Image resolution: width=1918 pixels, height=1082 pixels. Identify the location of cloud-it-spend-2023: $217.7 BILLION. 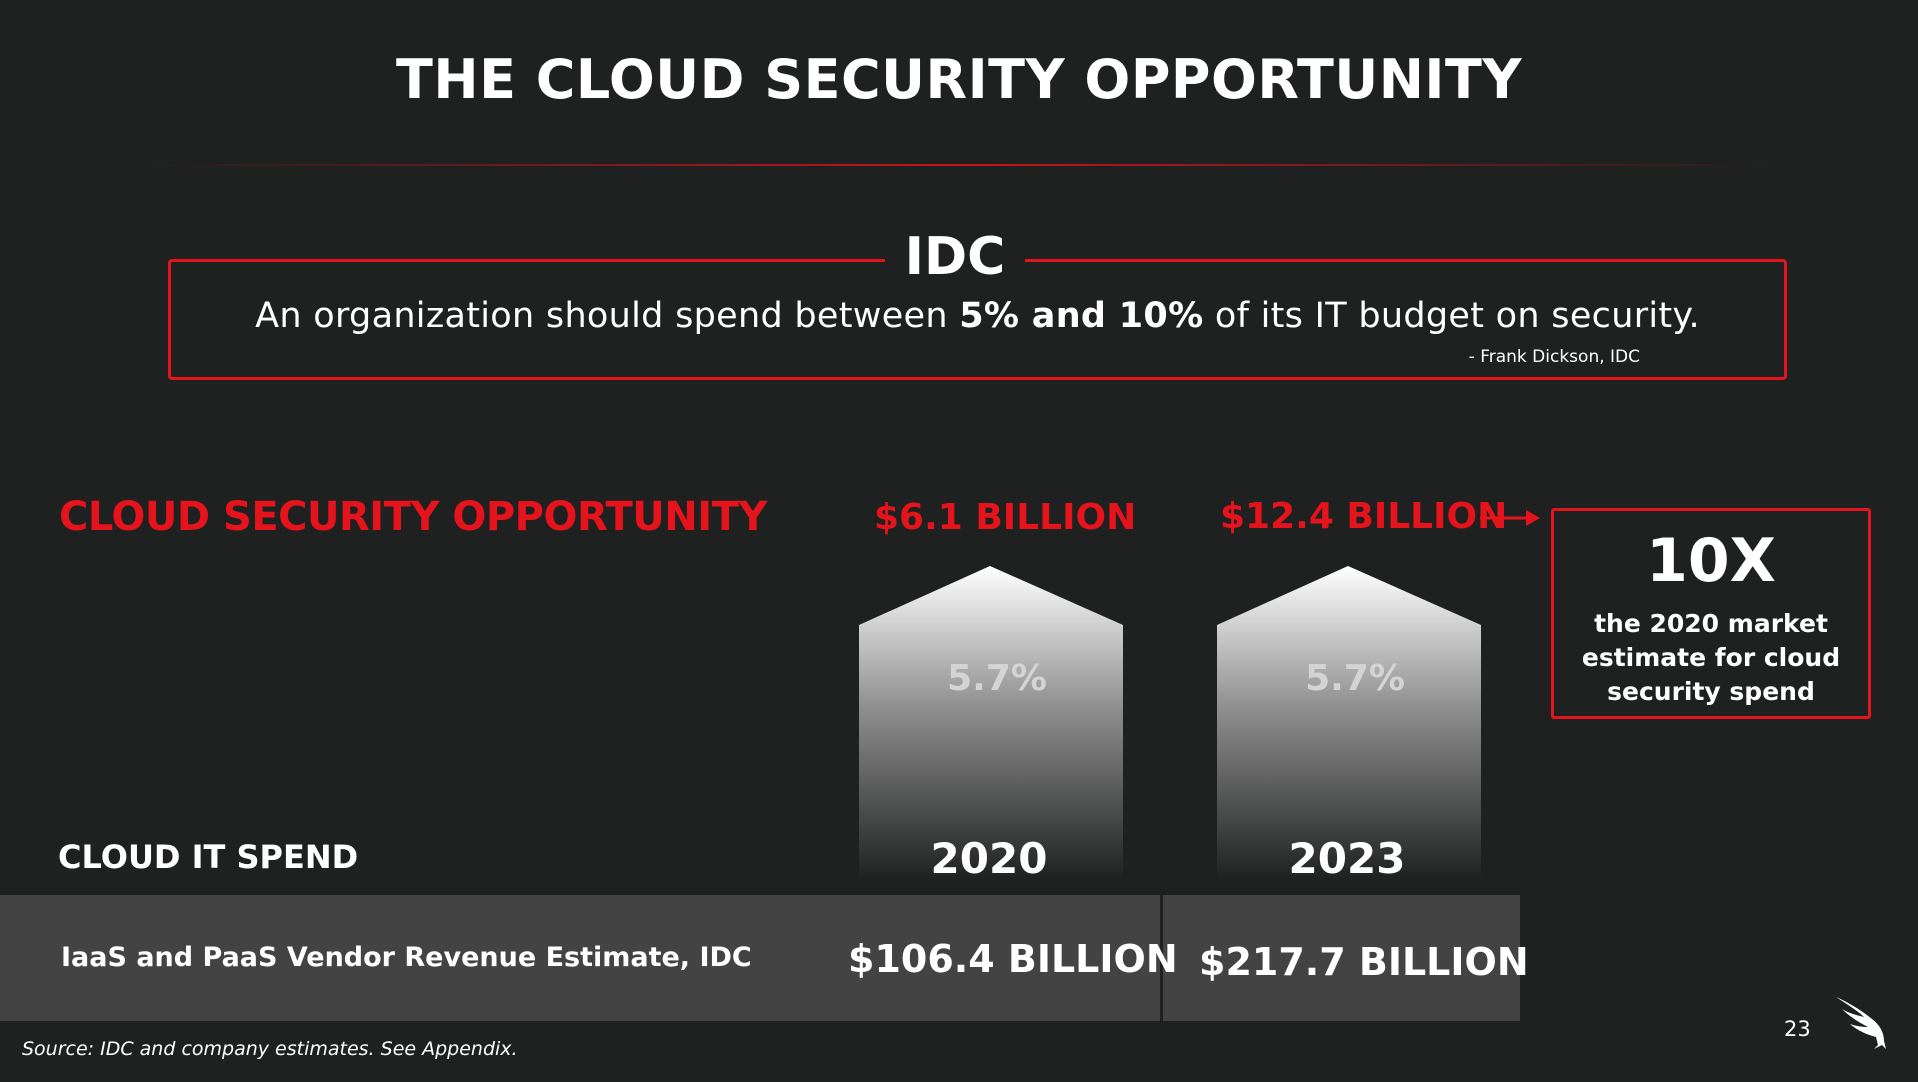
(1364, 962).